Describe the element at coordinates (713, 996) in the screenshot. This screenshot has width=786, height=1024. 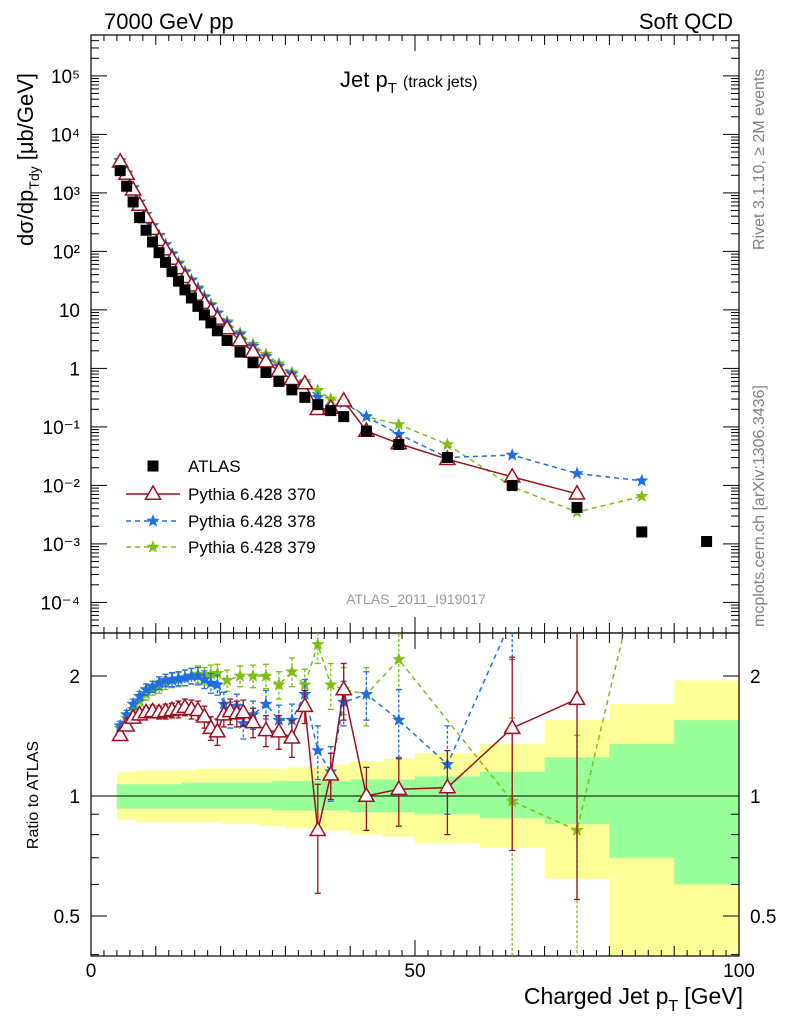
I see `x-label-unit: [GeV]` at that location.